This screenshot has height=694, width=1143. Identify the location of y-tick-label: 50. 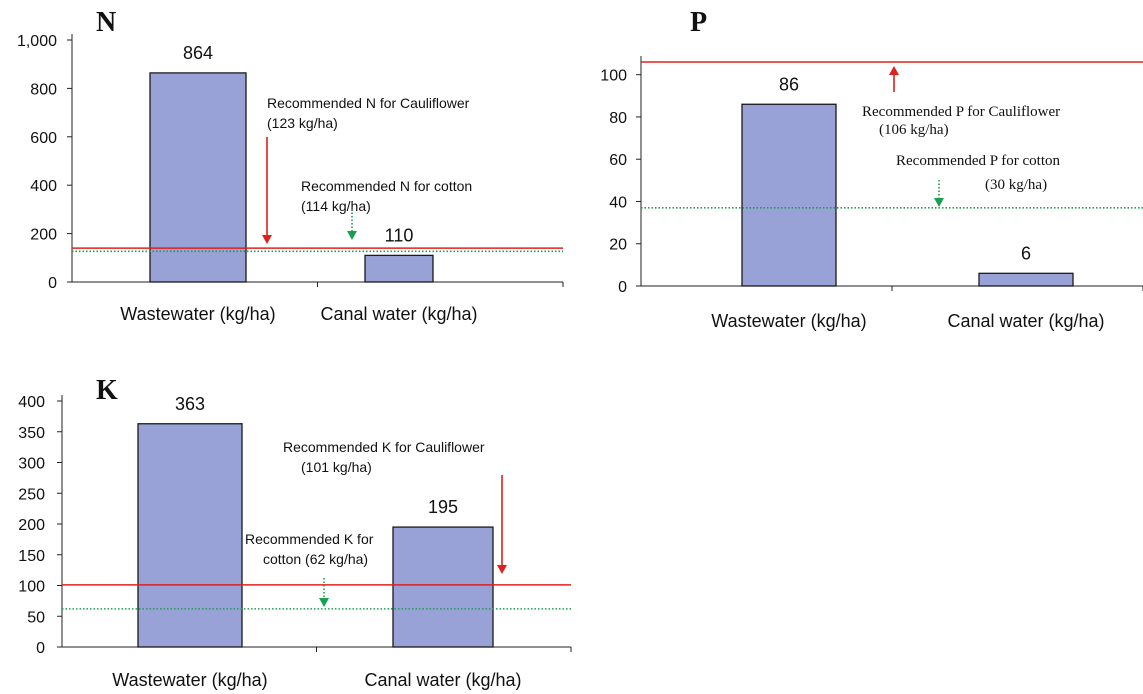
(36, 617).